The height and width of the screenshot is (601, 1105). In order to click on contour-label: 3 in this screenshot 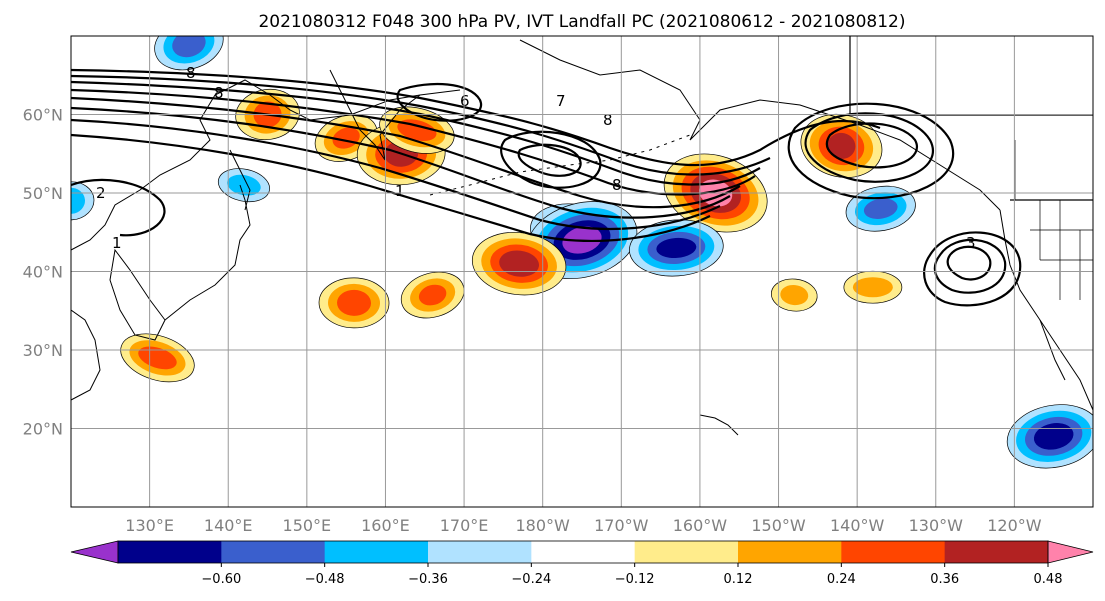, I will do `click(971, 243)`.